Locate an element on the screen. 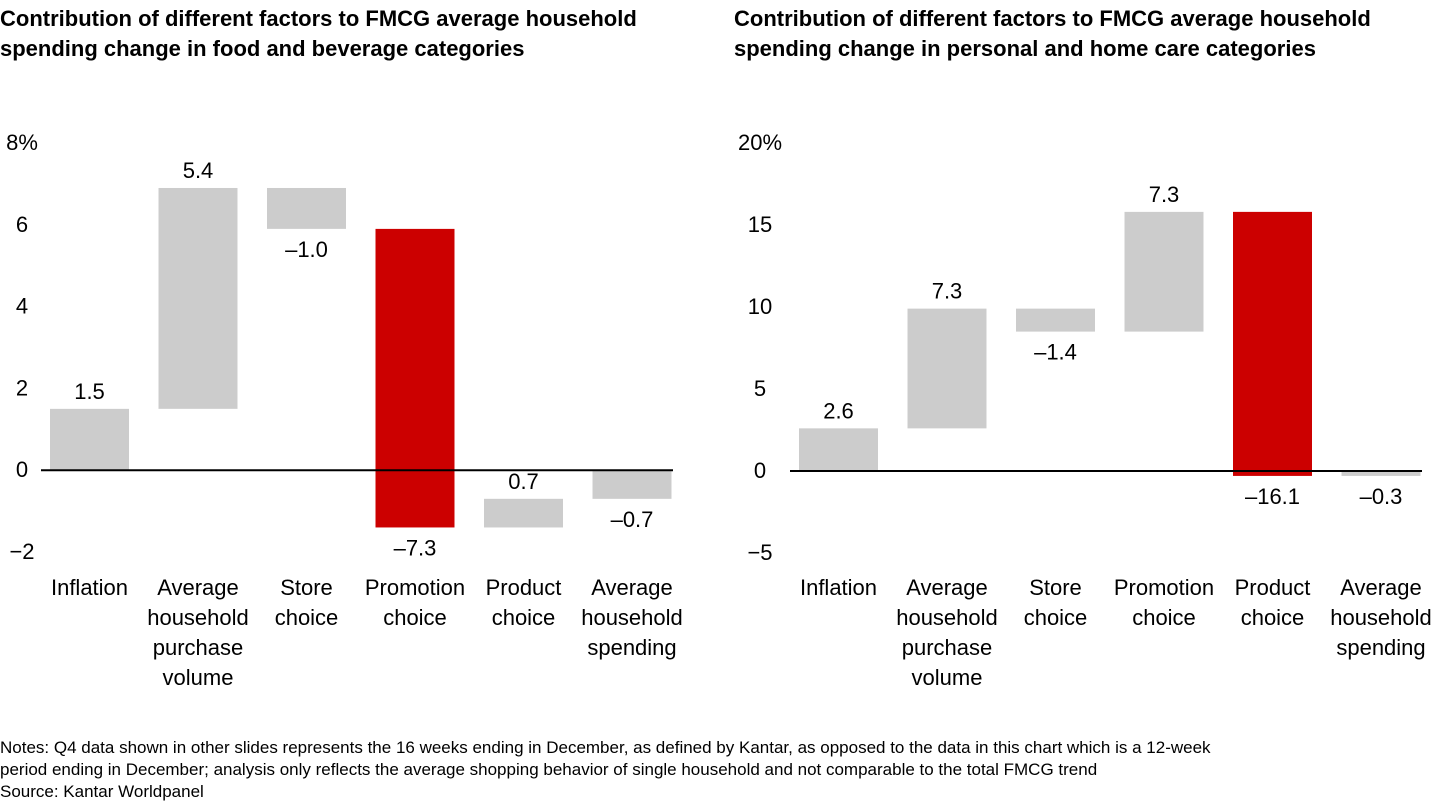  chart1-ytick-1: 15 is located at coordinates (760, 224).